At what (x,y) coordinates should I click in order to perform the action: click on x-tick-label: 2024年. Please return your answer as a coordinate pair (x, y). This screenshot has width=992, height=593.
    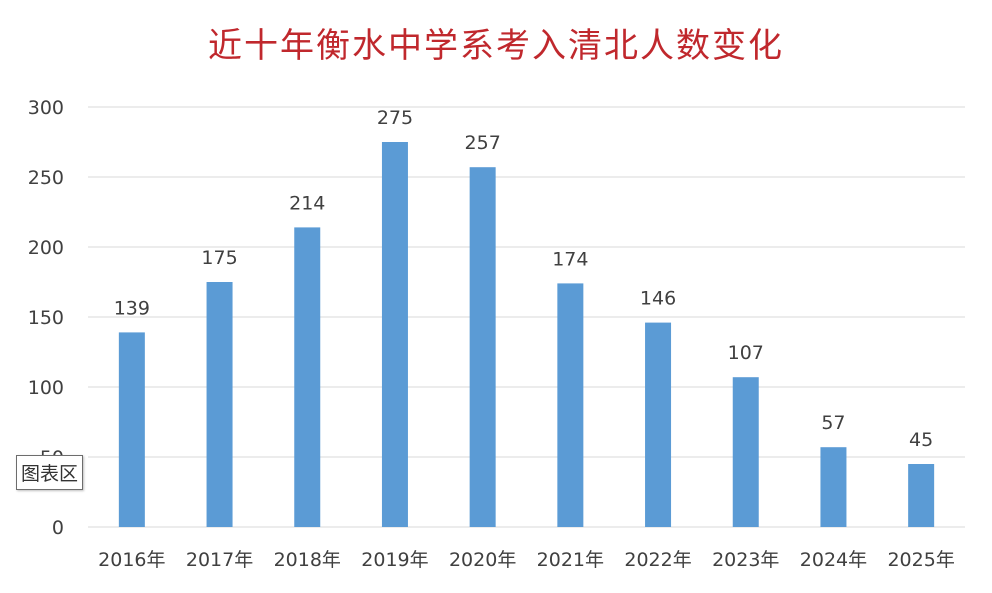
    Looking at the image, I should click on (833, 560).